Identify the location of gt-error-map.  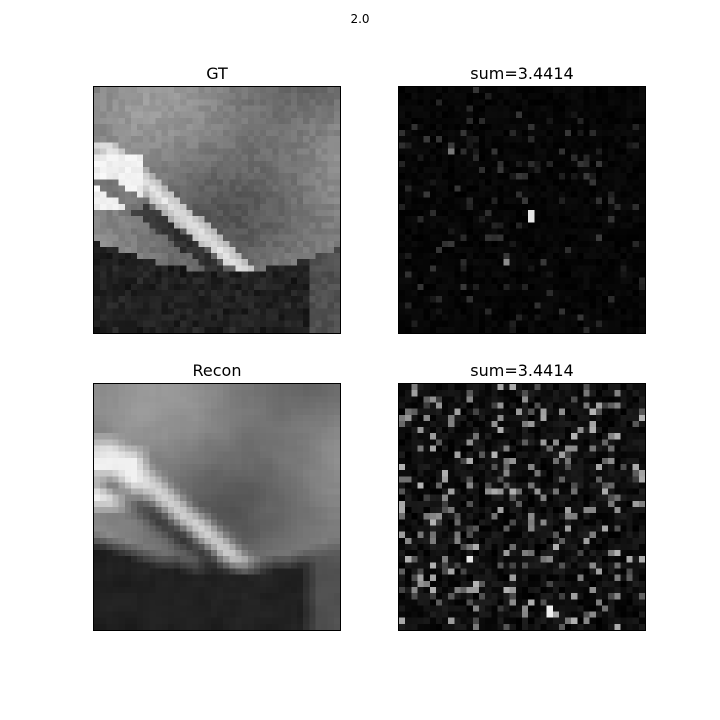
(522, 210).